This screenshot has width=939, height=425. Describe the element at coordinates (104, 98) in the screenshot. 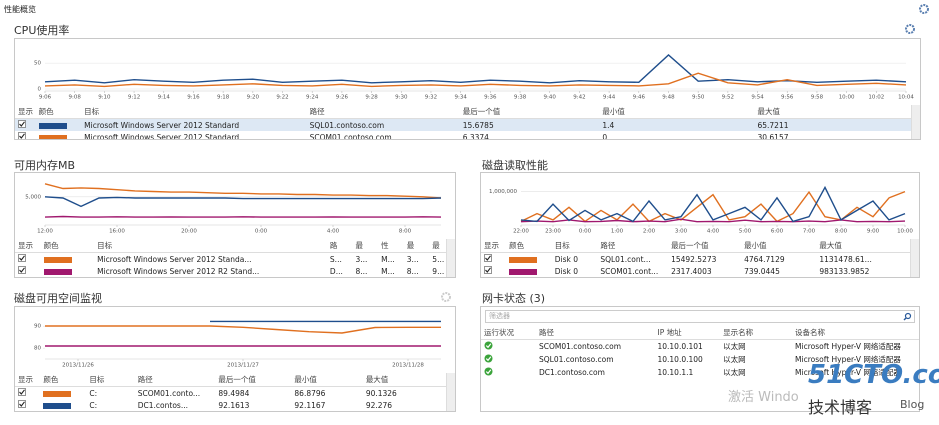

I see `x-tick-label: 9:10` at that location.